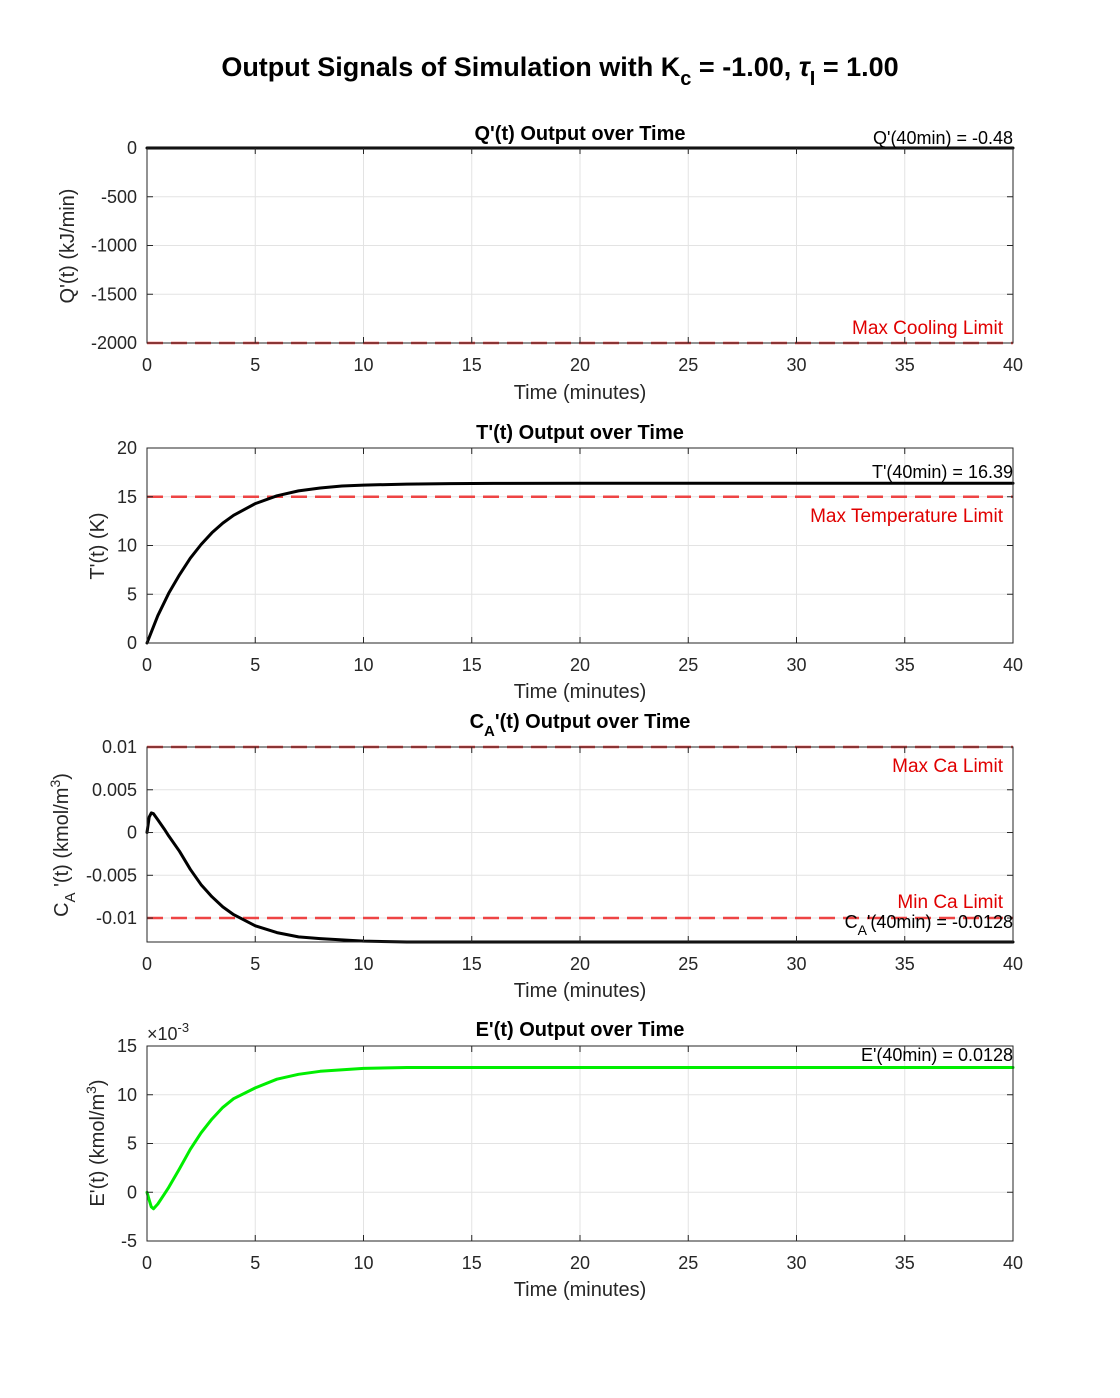 The height and width of the screenshot is (1398, 1120). I want to click on t-y-tick-label: 15, so click(127, 497).